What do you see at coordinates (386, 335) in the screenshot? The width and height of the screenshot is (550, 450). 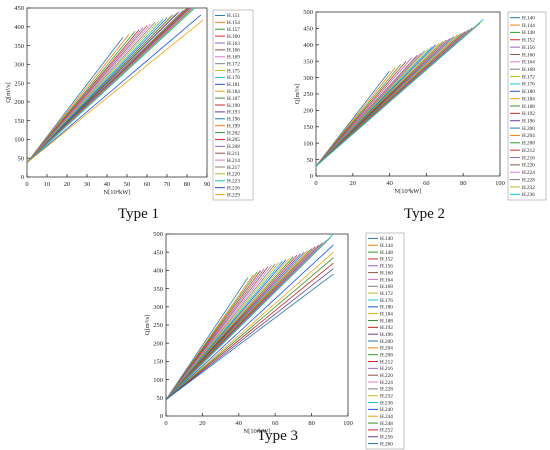 I see `legend-label: H.196` at bounding box center [386, 335].